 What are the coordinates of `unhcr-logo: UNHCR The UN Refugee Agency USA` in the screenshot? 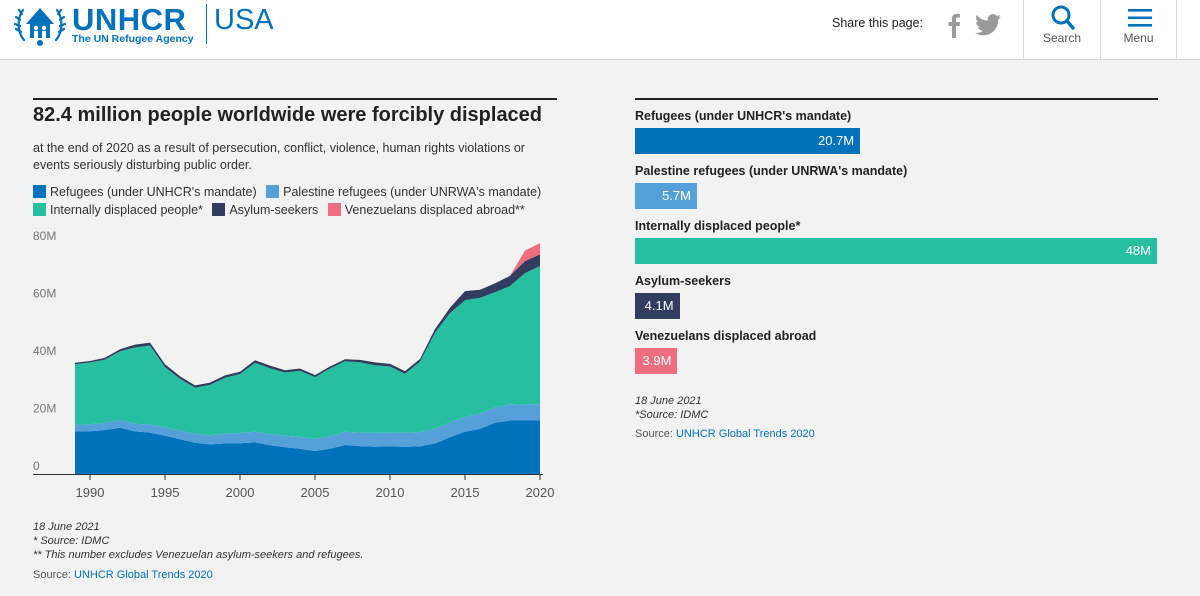 It's located at (149, 28).